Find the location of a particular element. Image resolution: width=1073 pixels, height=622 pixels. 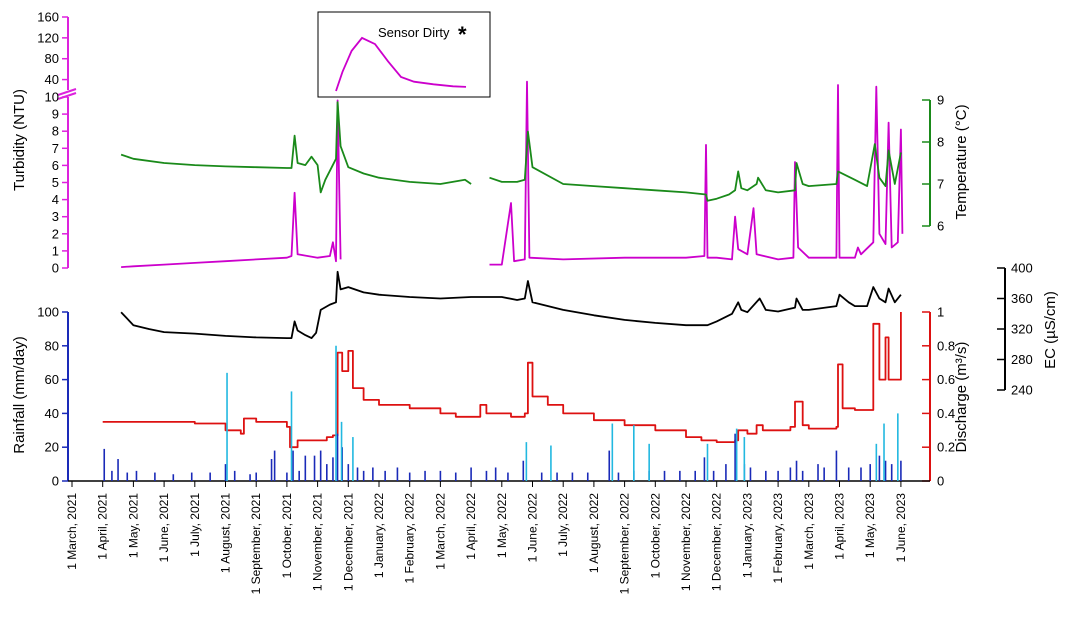

rainfall-axis-title: Rainfall (mm/day) is located at coordinates (19, 395).